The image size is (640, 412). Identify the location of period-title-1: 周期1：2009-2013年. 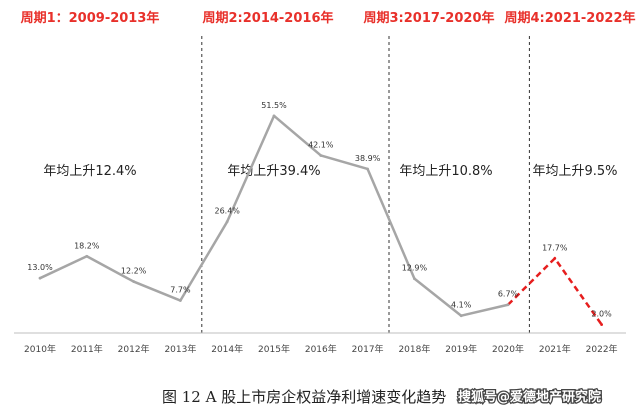
(90, 18).